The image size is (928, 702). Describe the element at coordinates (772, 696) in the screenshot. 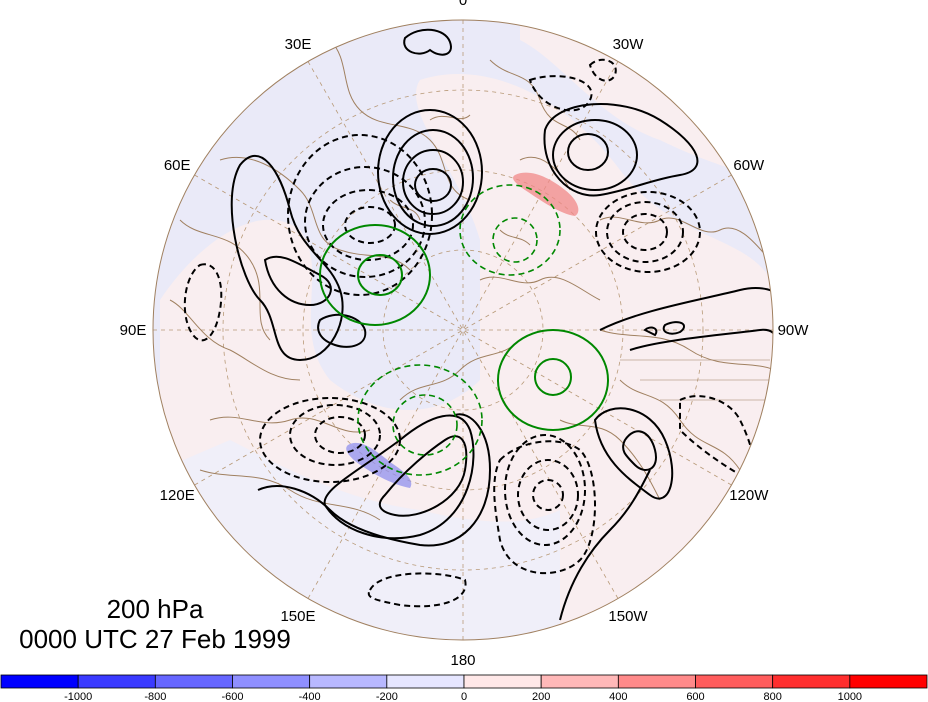

I see `colorbar-label: 800` at that location.